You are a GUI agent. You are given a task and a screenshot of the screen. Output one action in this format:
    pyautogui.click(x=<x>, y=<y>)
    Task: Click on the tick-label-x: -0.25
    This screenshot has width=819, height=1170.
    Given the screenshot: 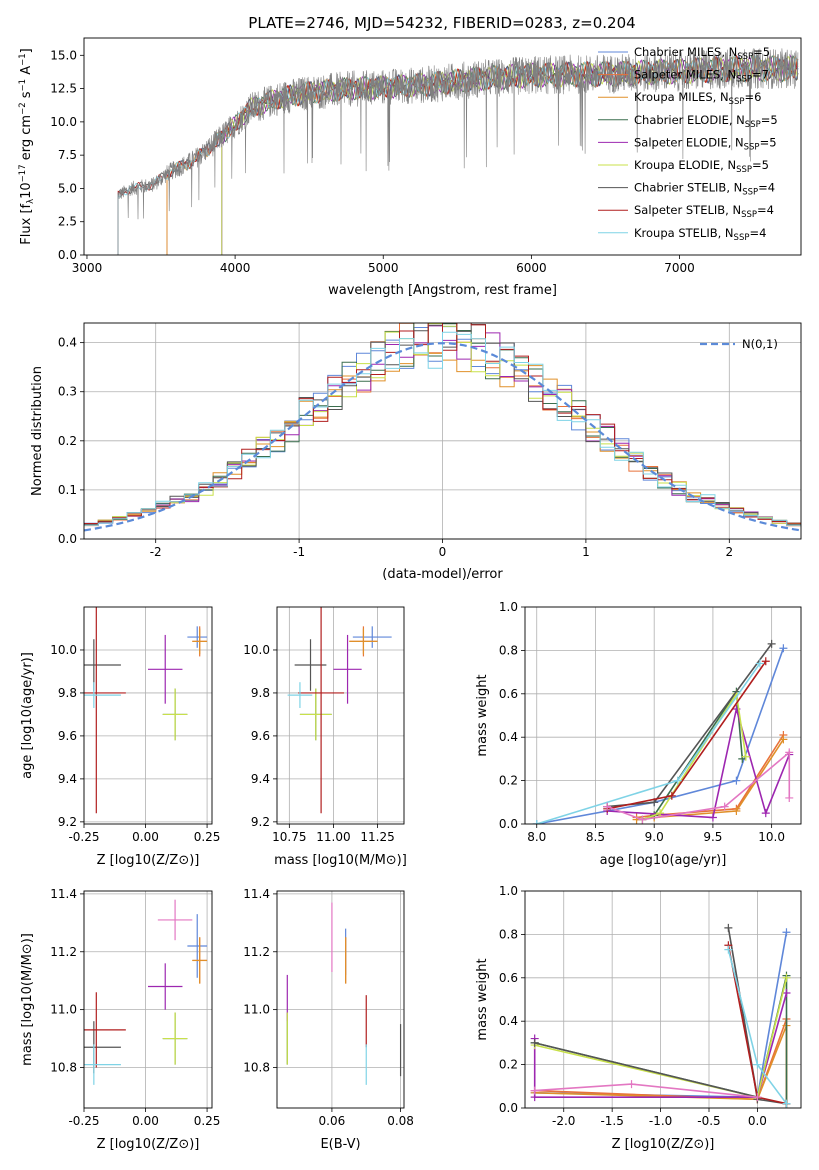 What is the action you would take?
    pyautogui.click(x=83, y=837)
    